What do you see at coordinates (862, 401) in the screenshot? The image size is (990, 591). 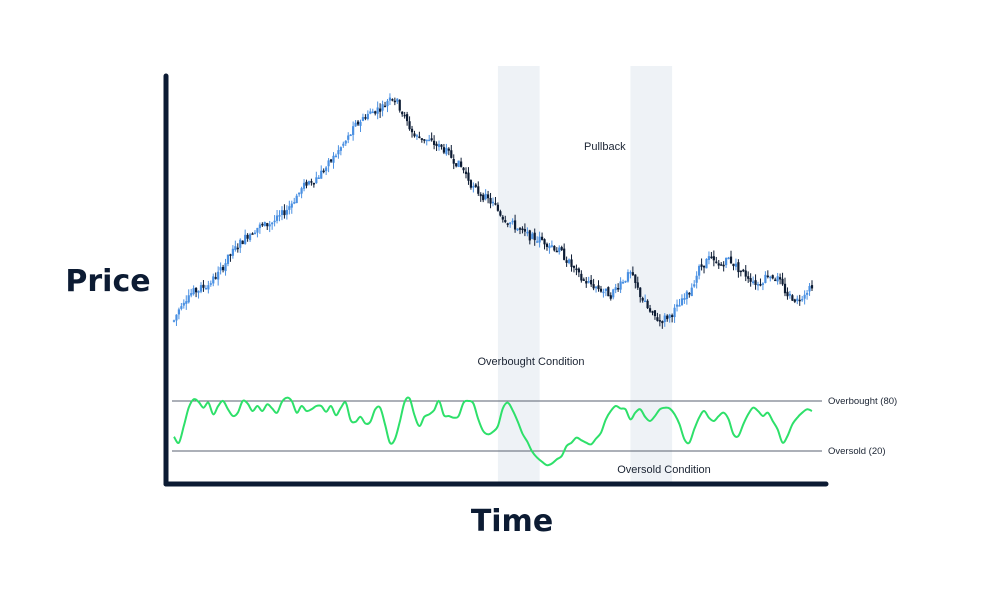 I see `overbought-level-label: Overbought (80)` at bounding box center [862, 401].